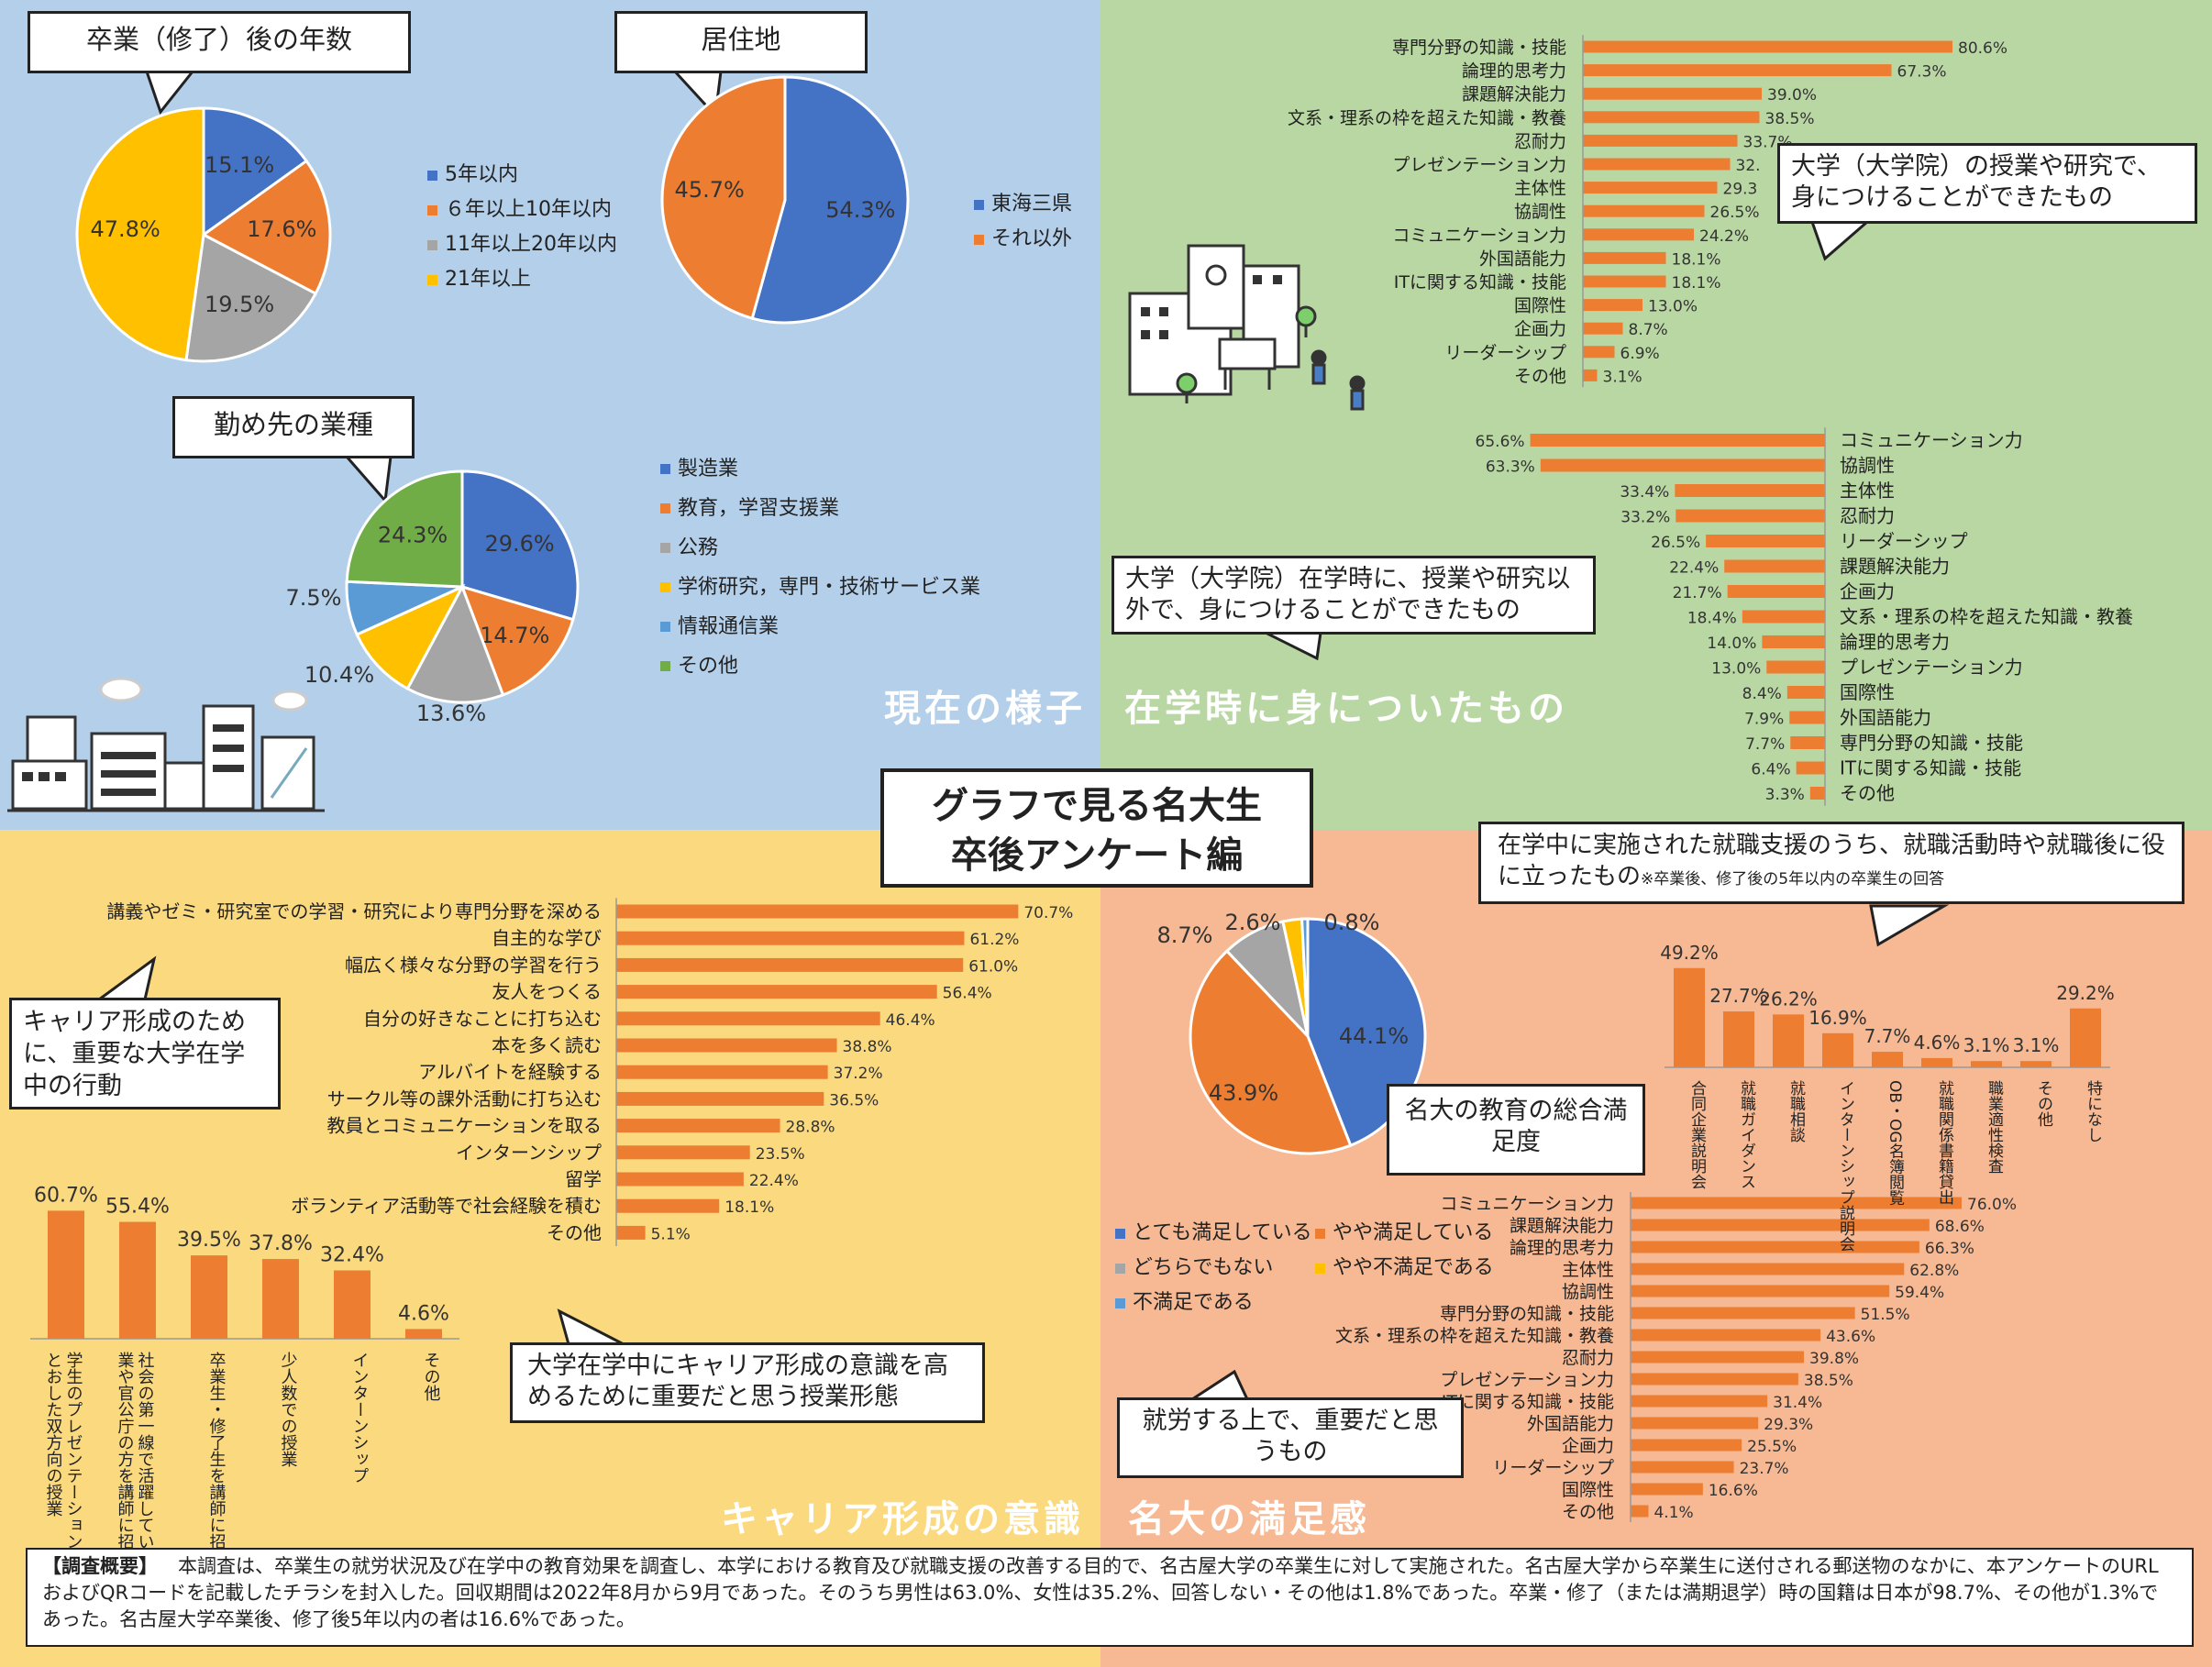 The image size is (2212, 1667). Describe the element at coordinates (985, 709) in the screenshot. I see `section-title-current: 現在の様子` at that location.